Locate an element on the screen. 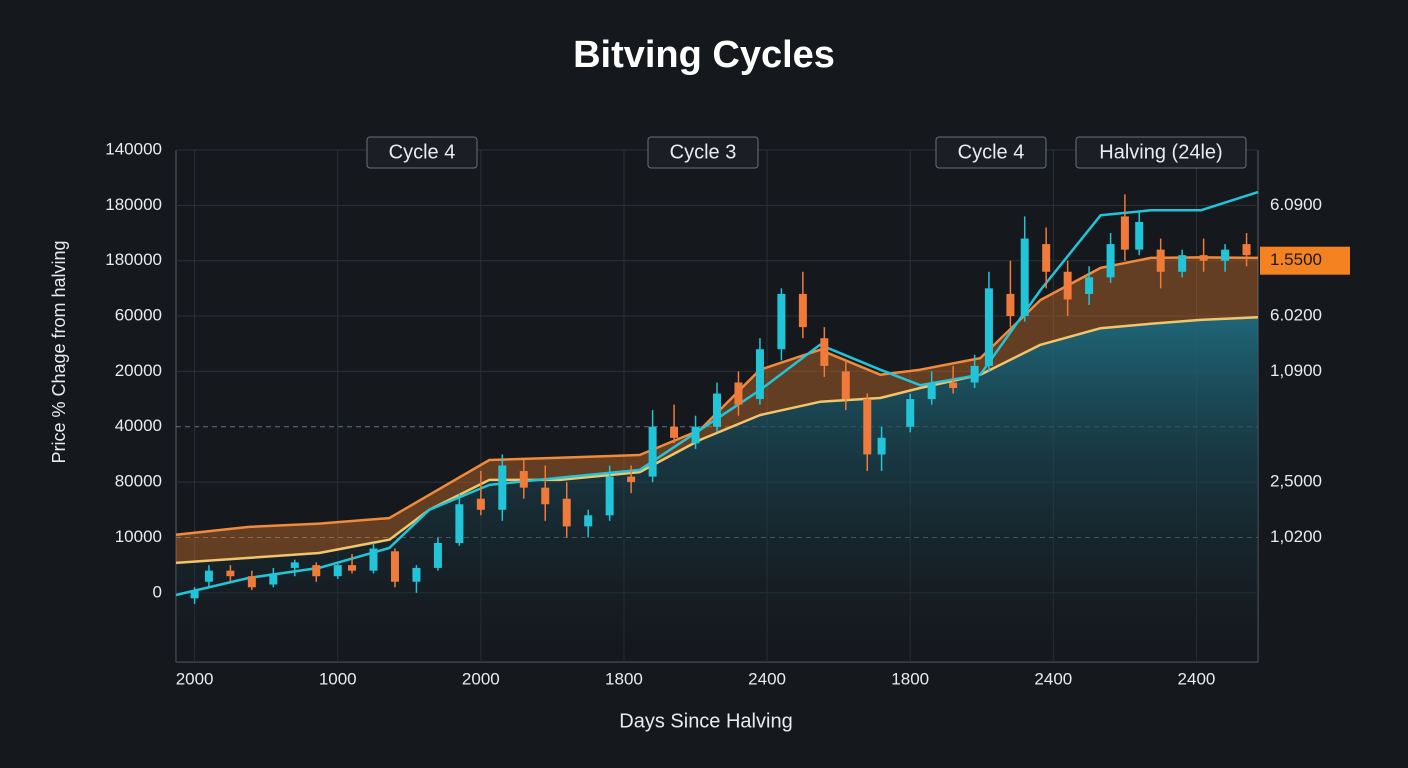 Image resolution: width=1408 pixels, height=768 pixels. x-axis-label: Days Since Halving is located at coordinates (705, 721).